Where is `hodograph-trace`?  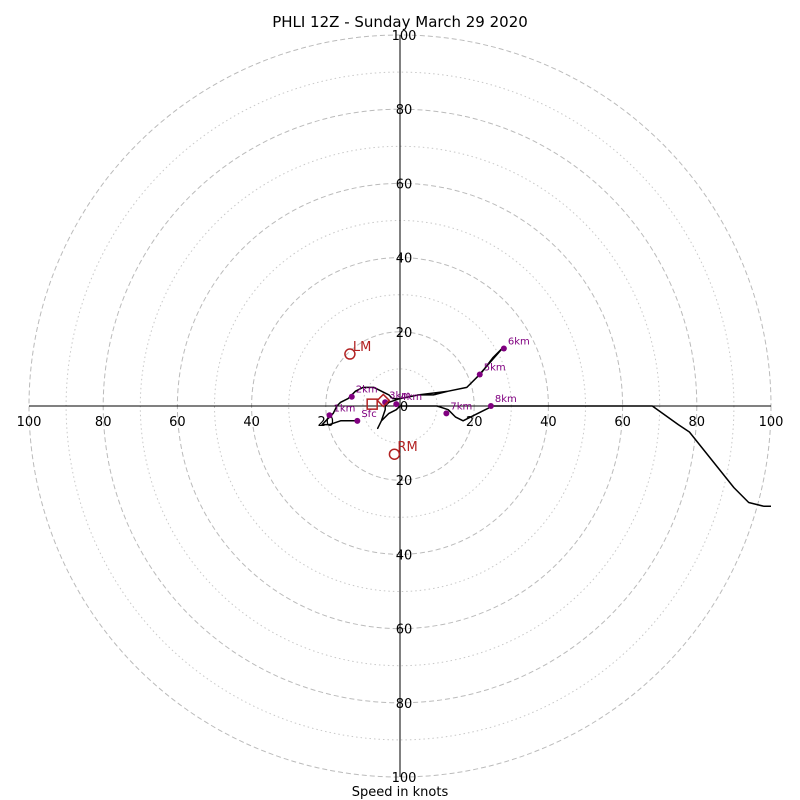 hodograph-trace is located at coordinates (546, 426).